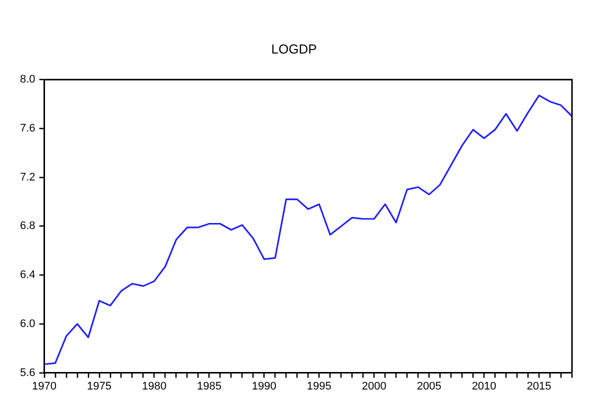 The width and height of the screenshot is (596, 405). Describe the element at coordinates (99, 386) in the screenshot. I see `x-tick-label: 1975` at that location.